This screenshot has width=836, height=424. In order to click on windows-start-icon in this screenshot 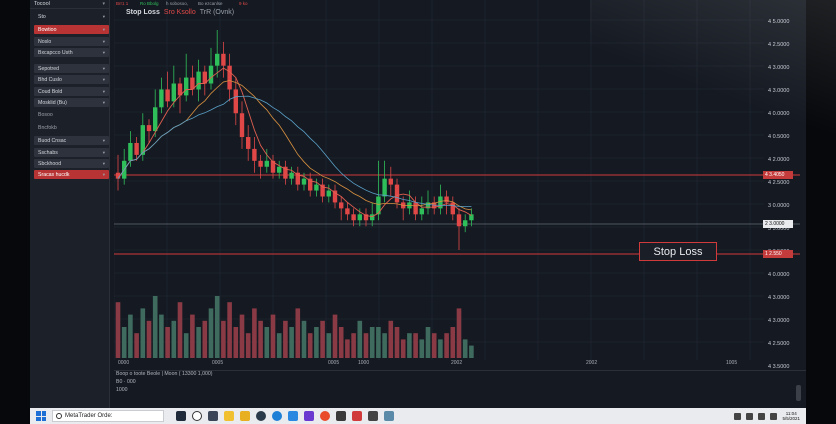, I will do `click(41, 416)`.